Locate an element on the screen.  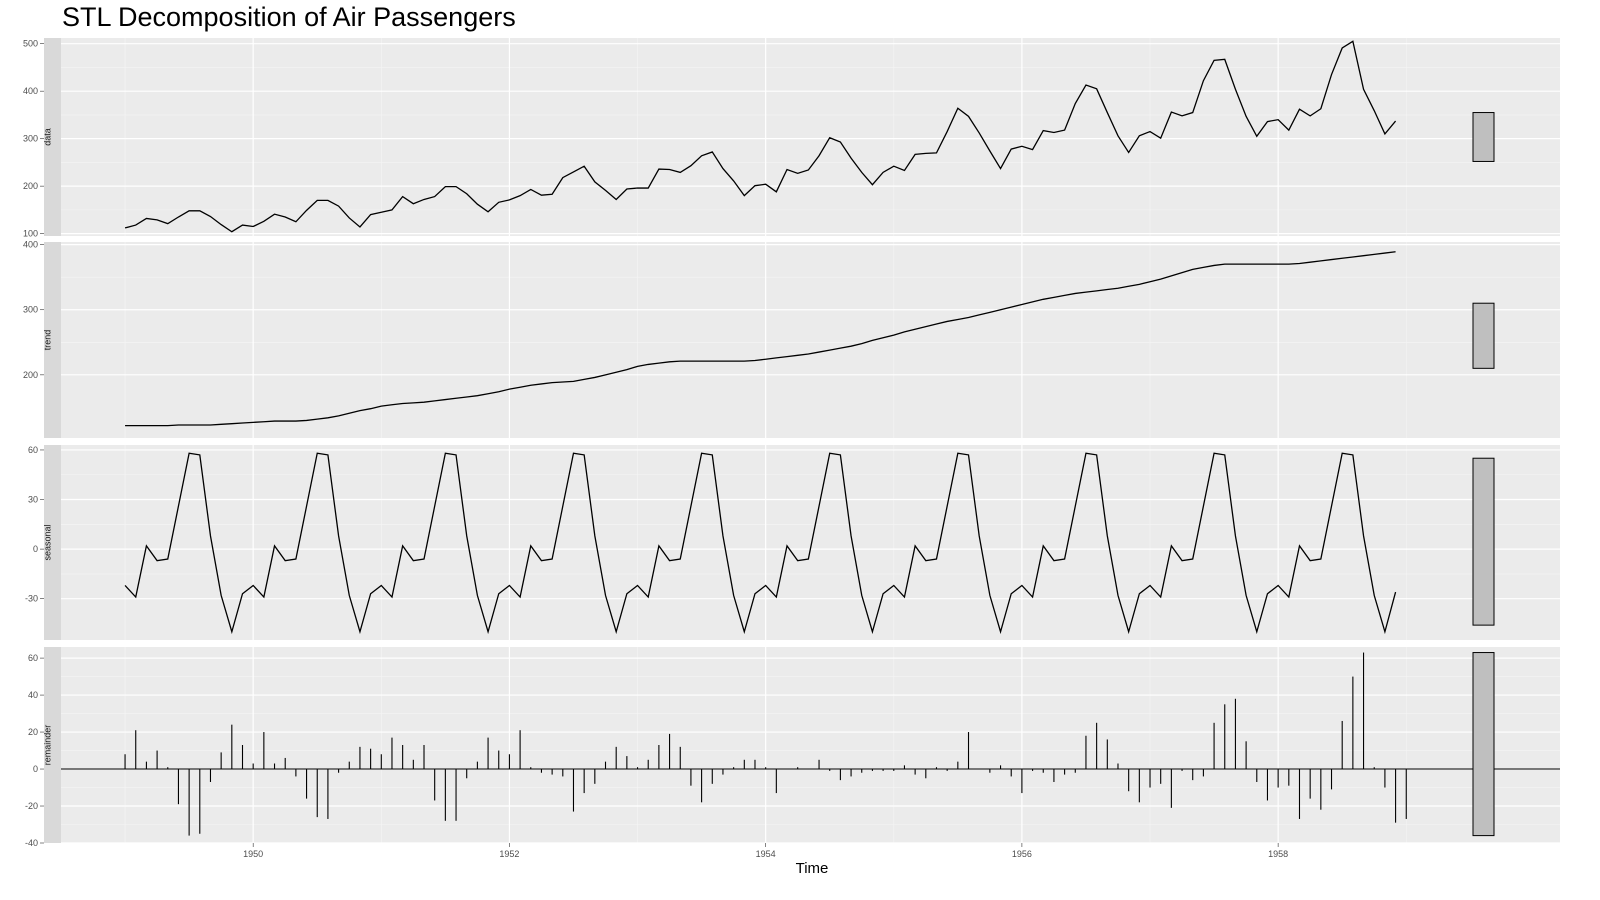
x-tick-label: 1950 is located at coordinates (253, 854).